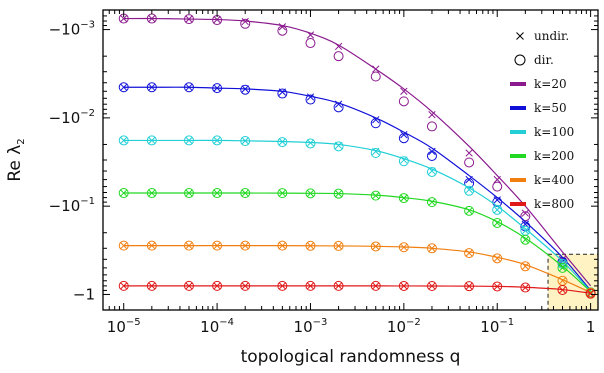  Describe the element at coordinates (573, 282) in the screenshot. I see `highlight-region` at that location.